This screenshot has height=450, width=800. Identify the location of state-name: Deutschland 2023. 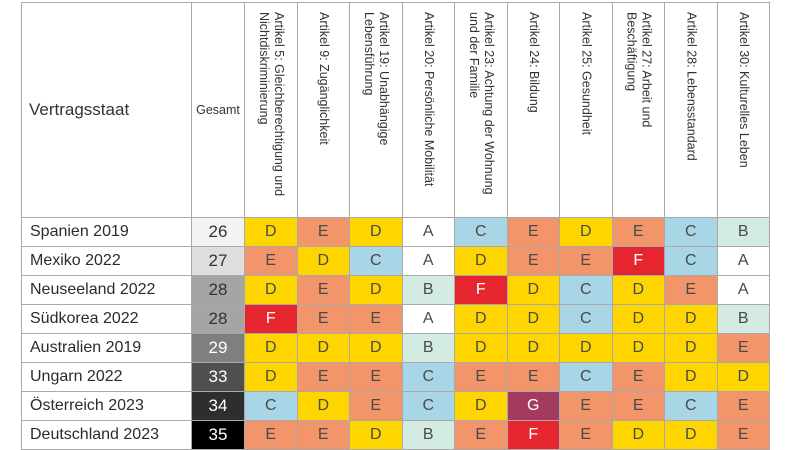
(106, 435).